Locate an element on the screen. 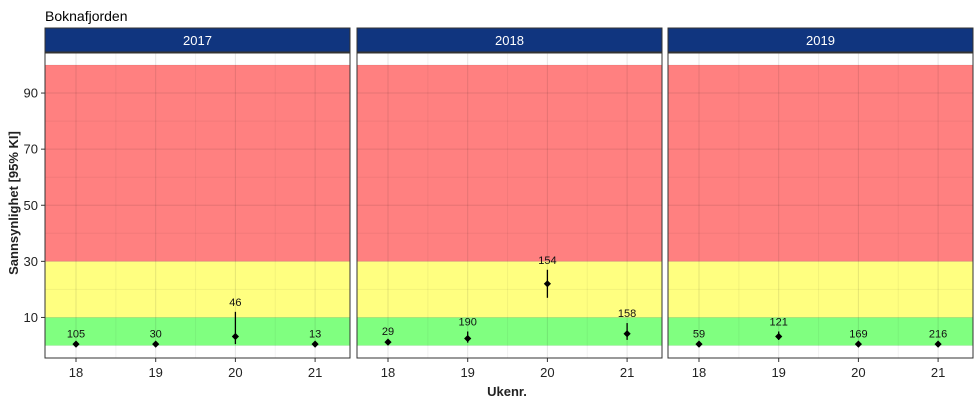 The height and width of the screenshot is (403, 980). data-label: 216 is located at coordinates (938, 334).